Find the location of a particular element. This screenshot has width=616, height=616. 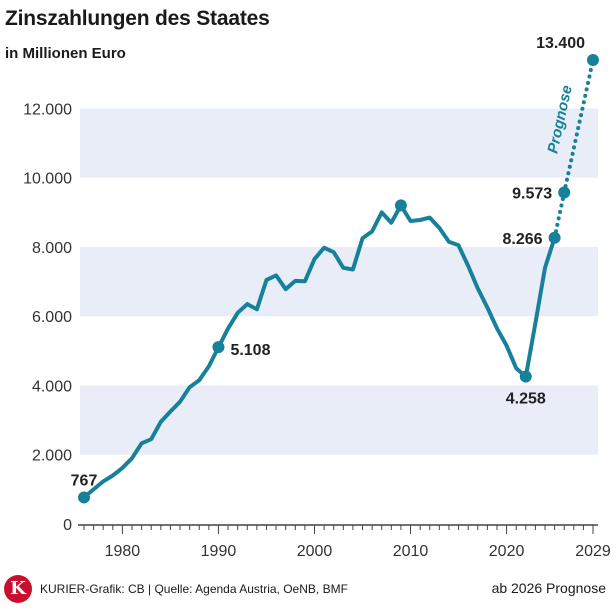

x-axis: 1980 1990 2000 2010 2020 2029 is located at coordinates (344, 542).